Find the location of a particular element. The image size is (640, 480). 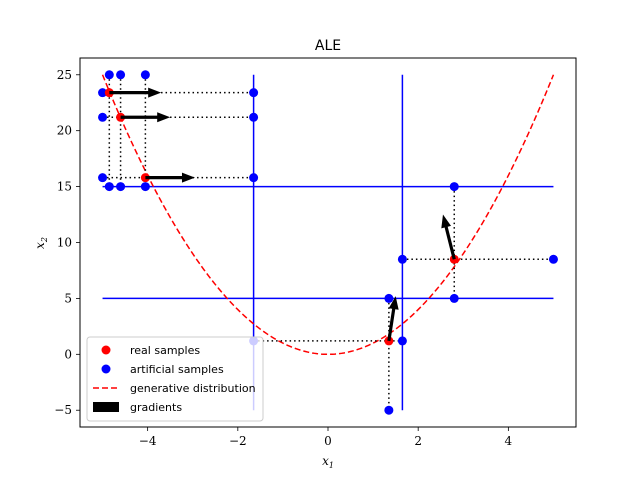

x-axis-label-sub: 1 is located at coordinates (331, 465).